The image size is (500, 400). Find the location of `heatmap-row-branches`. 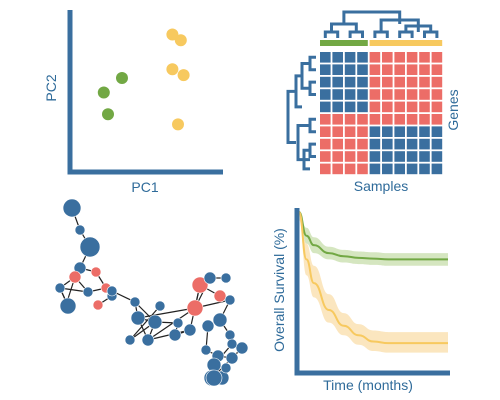

heatmap-row-branches is located at coordinates (301, 113).